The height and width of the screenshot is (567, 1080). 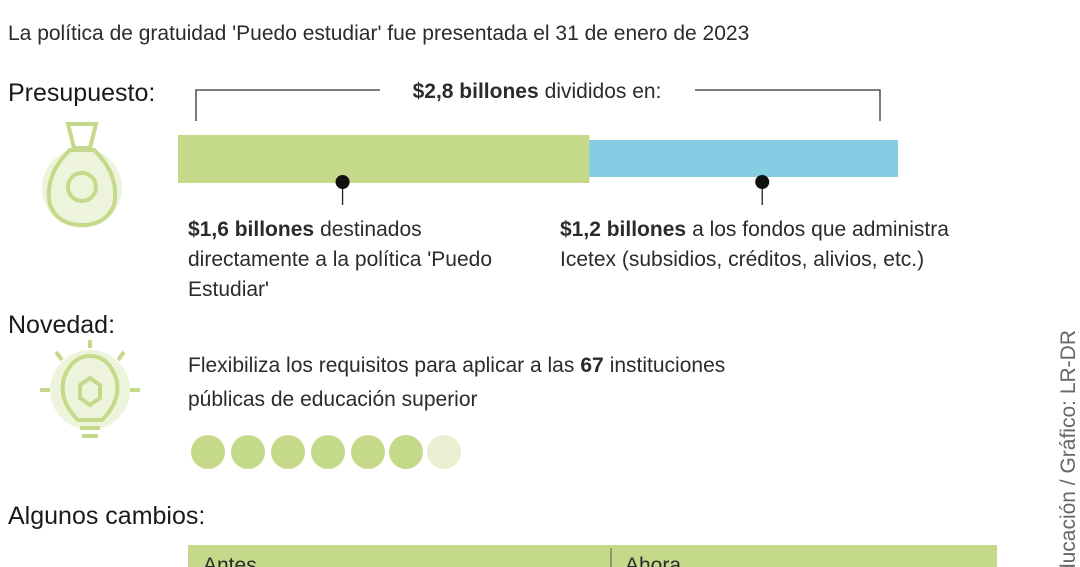 What do you see at coordinates (90, 389) in the screenshot?
I see `bulb-icon` at bounding box center [90, 389].